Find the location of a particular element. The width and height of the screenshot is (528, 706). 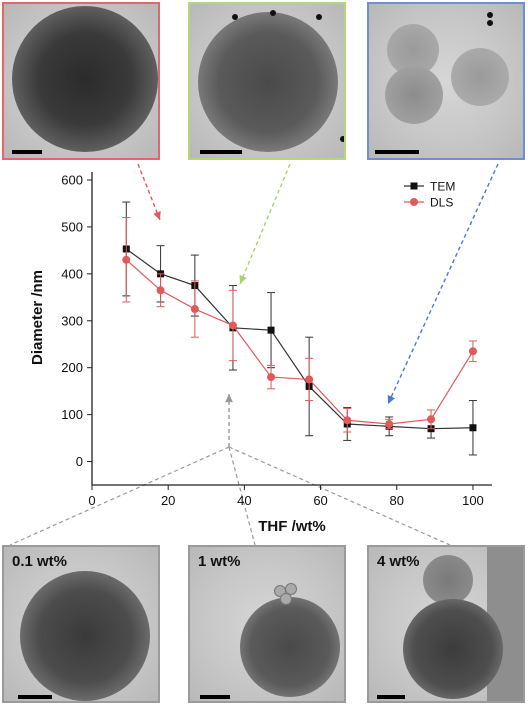

arrow-green-head is located at coordinates (243, 279).